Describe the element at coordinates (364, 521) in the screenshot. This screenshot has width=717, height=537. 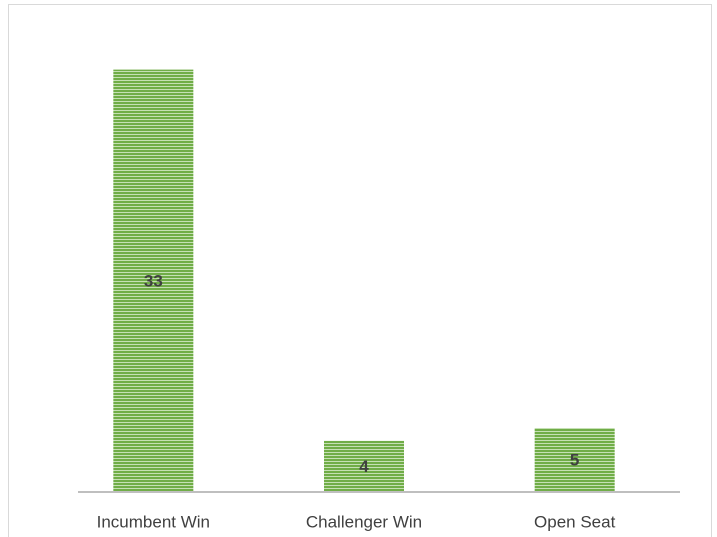
I see `x-tick-label: Challenger Win` at that location.